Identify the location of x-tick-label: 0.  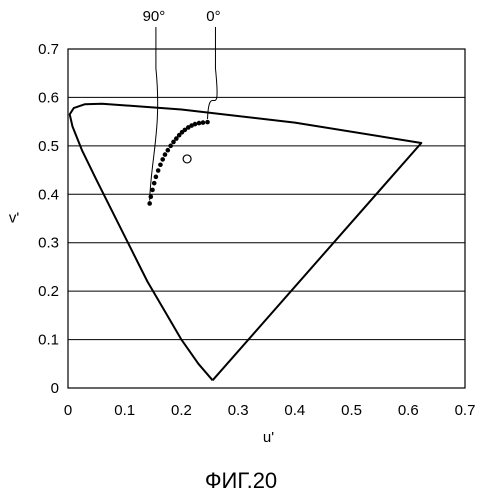
(68, 410).